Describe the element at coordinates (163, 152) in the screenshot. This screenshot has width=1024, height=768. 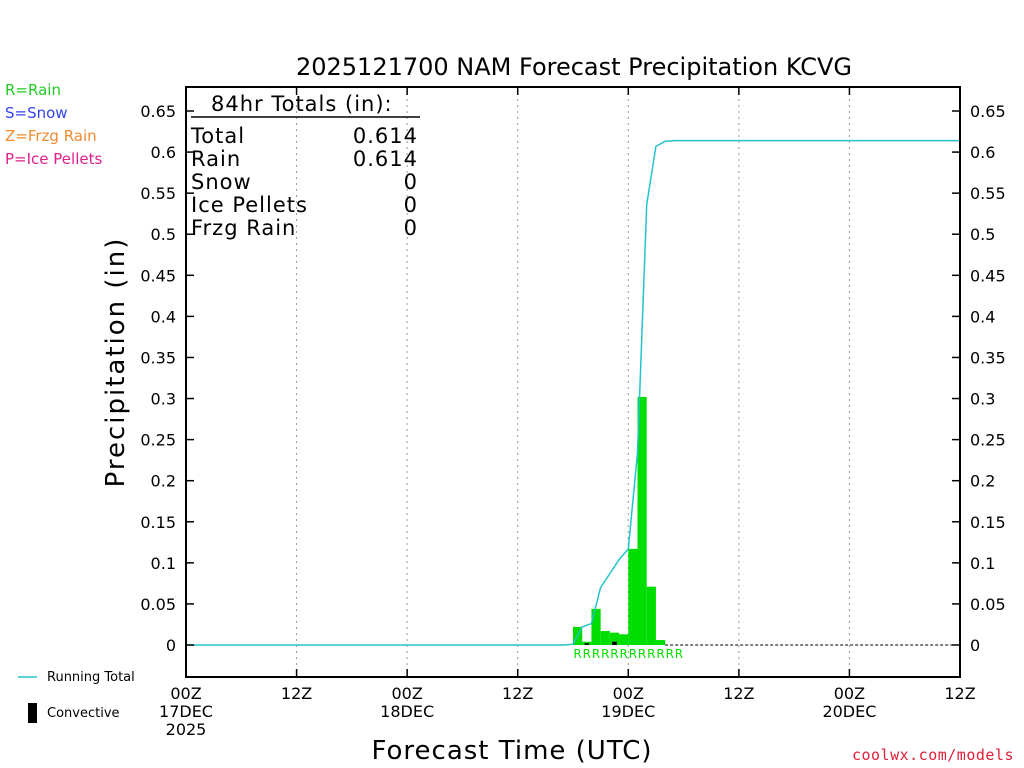
I see `y-tick-label-left: 0.6` at that location.